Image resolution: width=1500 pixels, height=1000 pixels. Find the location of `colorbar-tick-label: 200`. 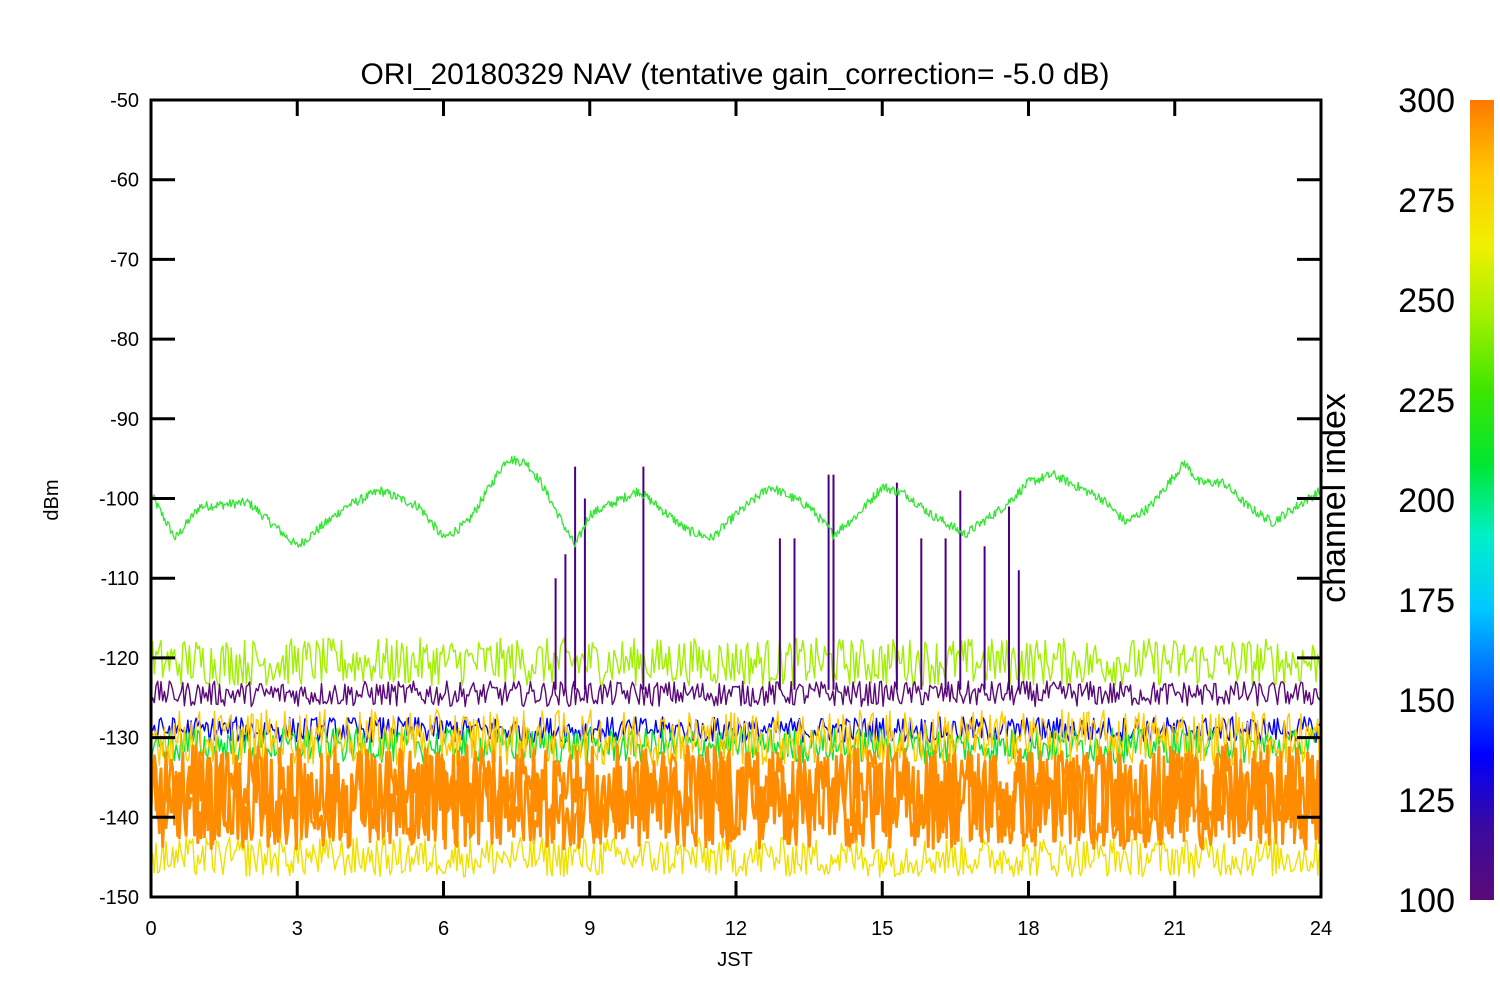

colorbar-tick-label: 200 is located at coordinates (1426, 501).